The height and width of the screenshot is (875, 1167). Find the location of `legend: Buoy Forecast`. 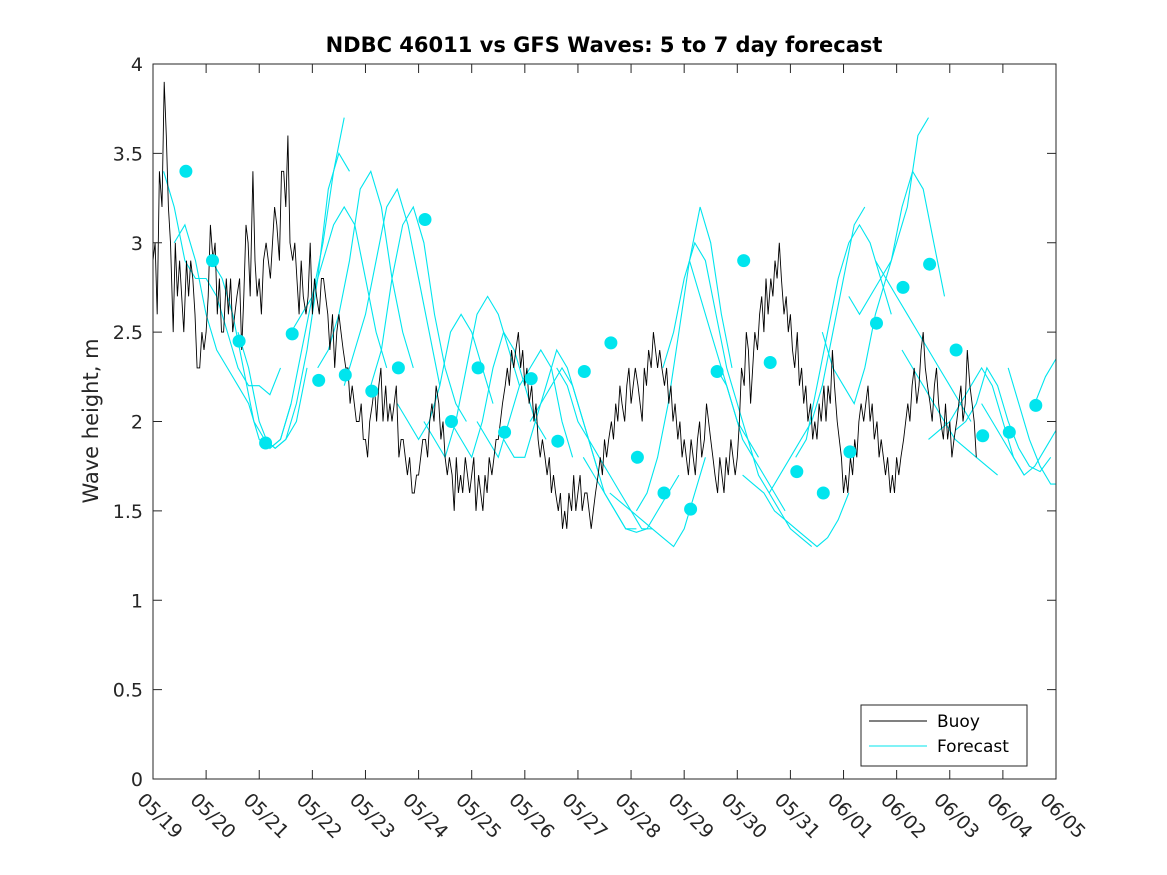

legend: Buoy Forecast is located at coordinates (944, 735).